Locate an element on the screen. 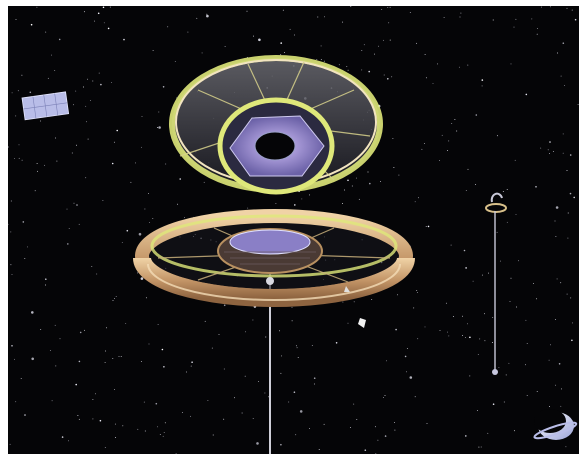 This screenshot has height=462, width=583. upper-habitat-ring is located at coordinates (276, 125).